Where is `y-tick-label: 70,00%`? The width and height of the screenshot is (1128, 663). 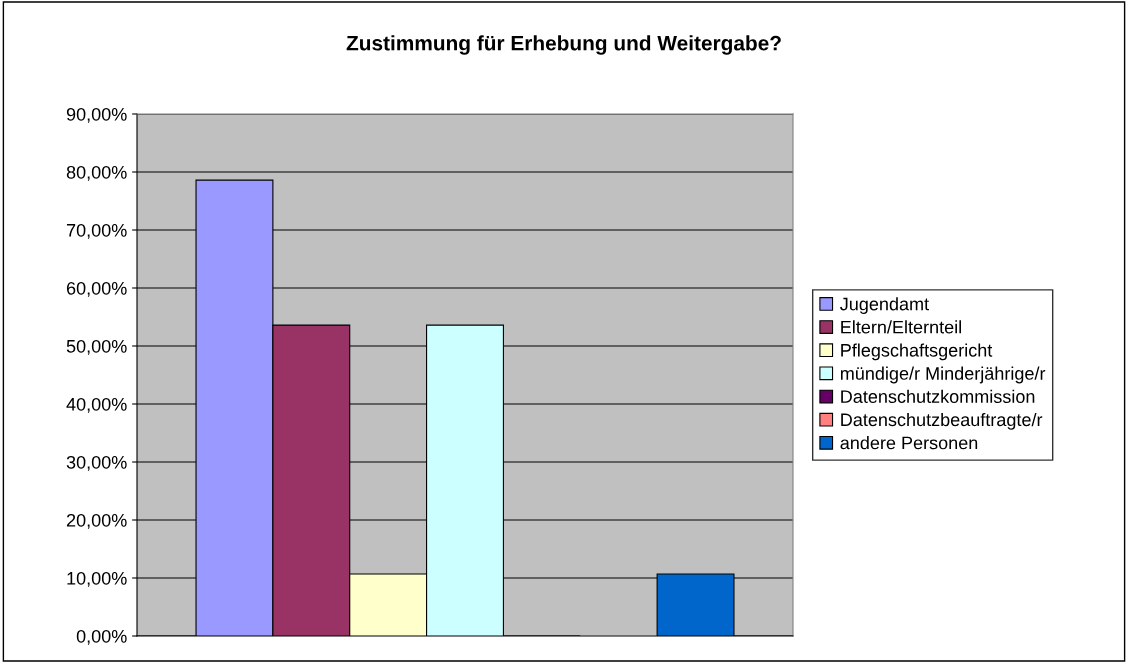 y-tick-label: 70,00% is located at coordinates (96, 231).